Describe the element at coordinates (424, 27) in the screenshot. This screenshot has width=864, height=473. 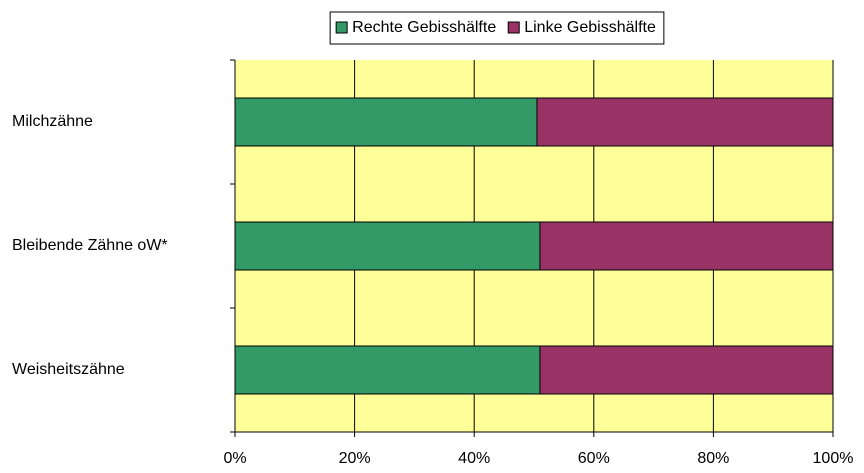
I see `legend-label: Rechte Gebisshälfte` at that location.